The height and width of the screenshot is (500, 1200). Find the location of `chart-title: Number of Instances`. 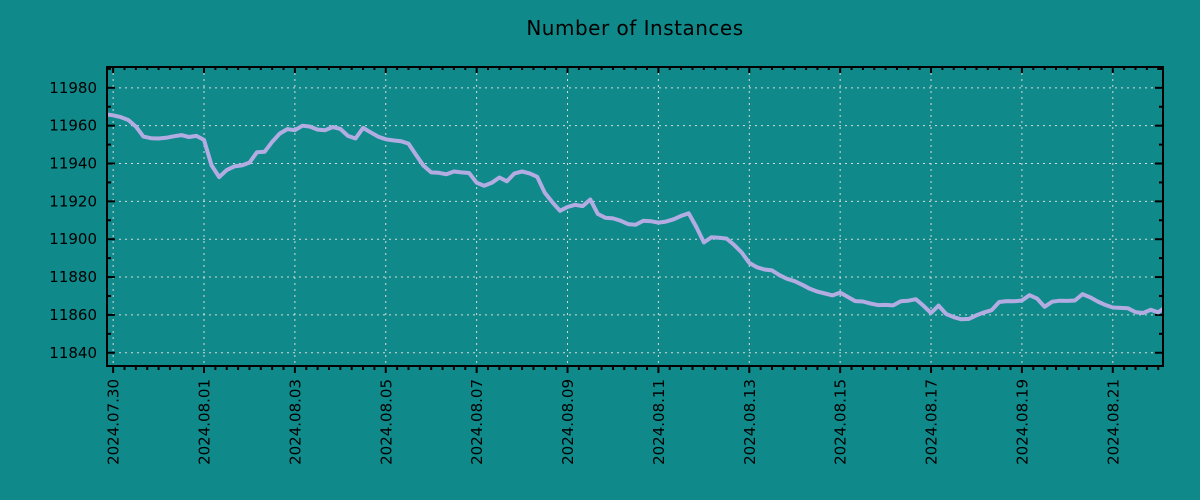

chart-title: Number of Instances is located at coordinates (635, 28).